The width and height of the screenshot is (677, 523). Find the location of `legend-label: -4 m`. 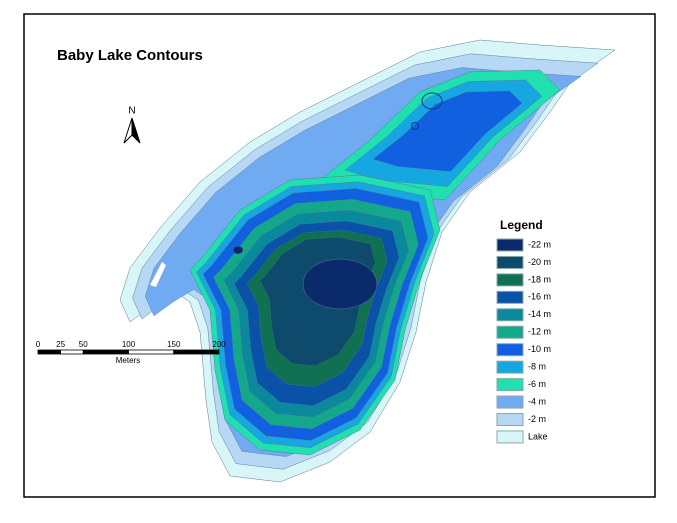

legend-label: -4 m is located at coordinates (537, 401).